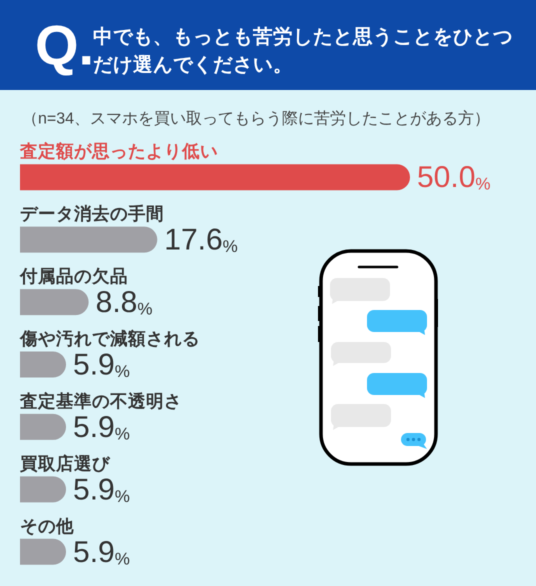  What do you see at coordinates (100, 400) in the screenshot?
I see `y-tick-label: 査定基準の不透明さ` at bounding box center [100, 400].